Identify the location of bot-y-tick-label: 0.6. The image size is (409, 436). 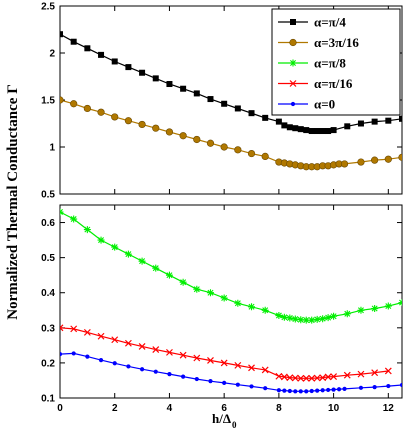
(48, 223).